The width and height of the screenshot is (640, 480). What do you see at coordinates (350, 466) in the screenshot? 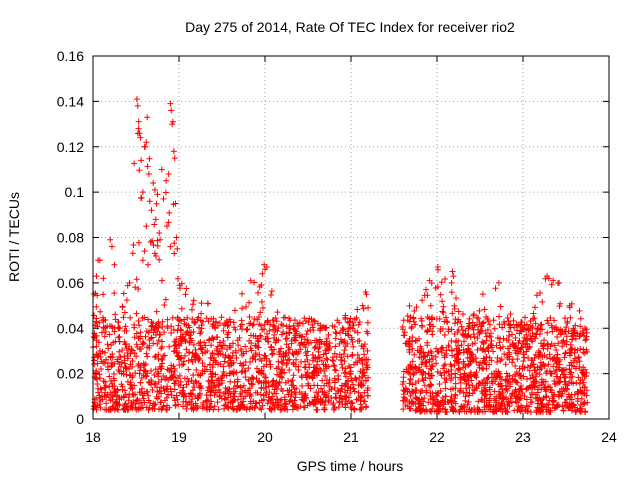
I see `x-axis-label: GPS time / hours` at bounding box center [350, 466].